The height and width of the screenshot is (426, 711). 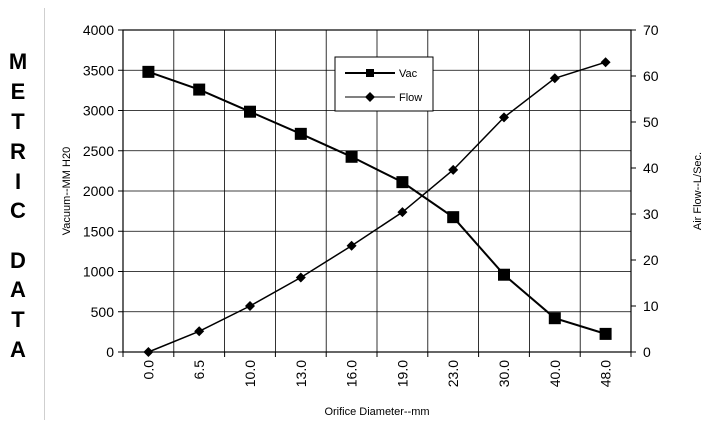 I want to click on legend-box, so click(x=384, y=84).